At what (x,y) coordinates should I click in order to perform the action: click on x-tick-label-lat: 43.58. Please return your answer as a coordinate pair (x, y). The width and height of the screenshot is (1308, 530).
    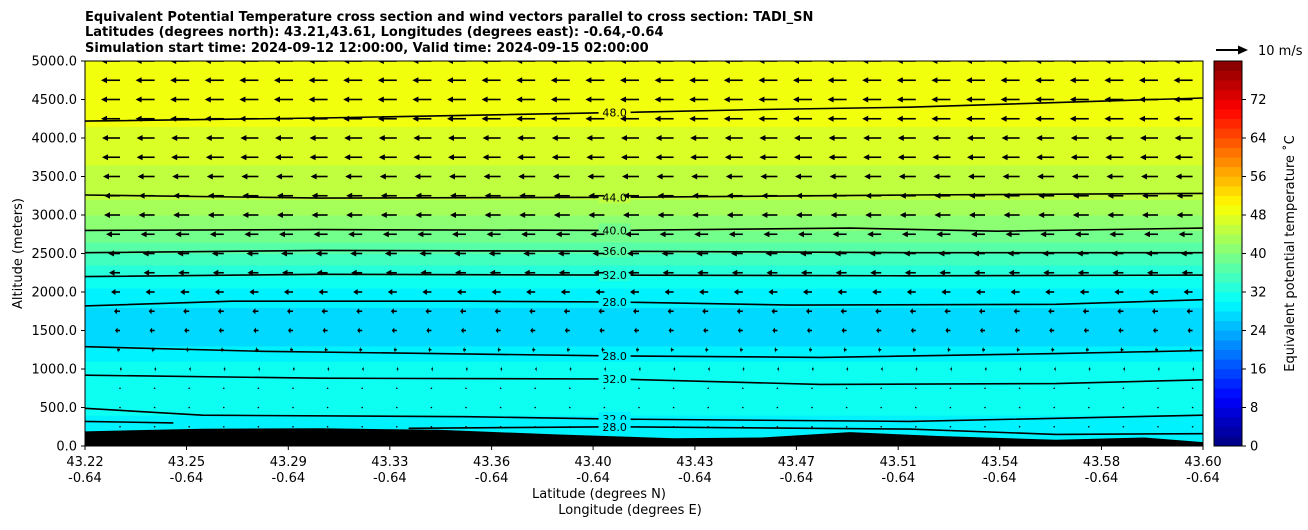
    Looking at the image, I should click on (1101, 462).